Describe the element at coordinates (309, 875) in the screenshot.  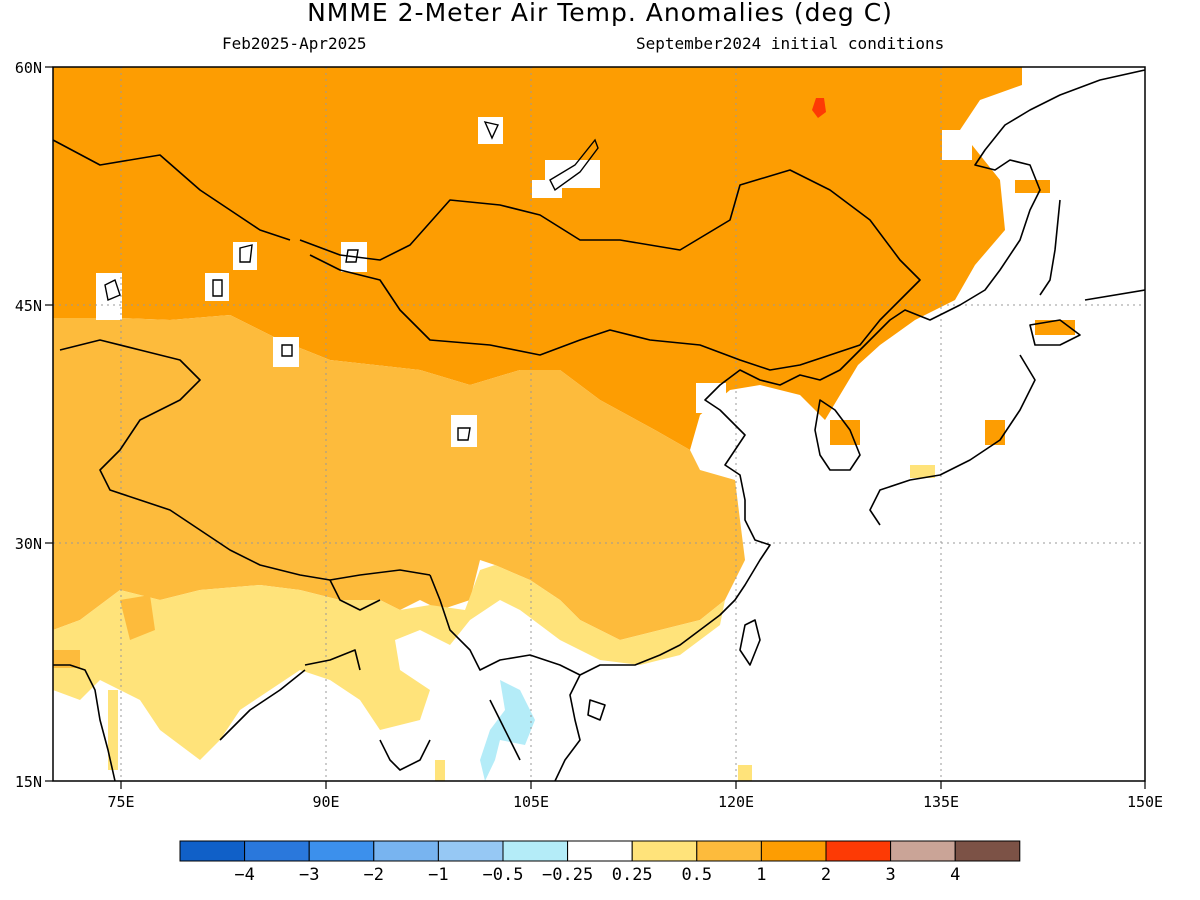
I see `colorbar-label: −3` at that location.